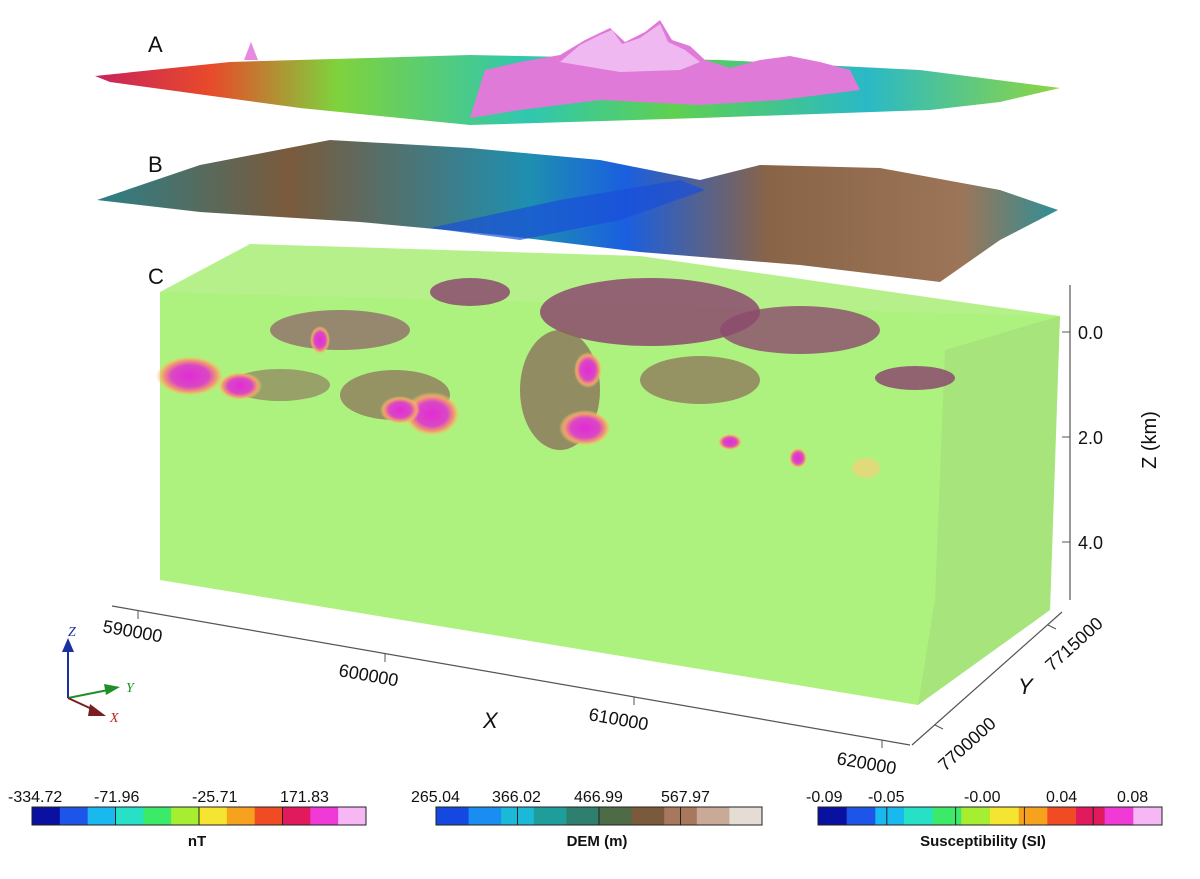  Describe the element at coordinates (251, 51) in the screenshot. I see `magnetic-peak-west` at that location.